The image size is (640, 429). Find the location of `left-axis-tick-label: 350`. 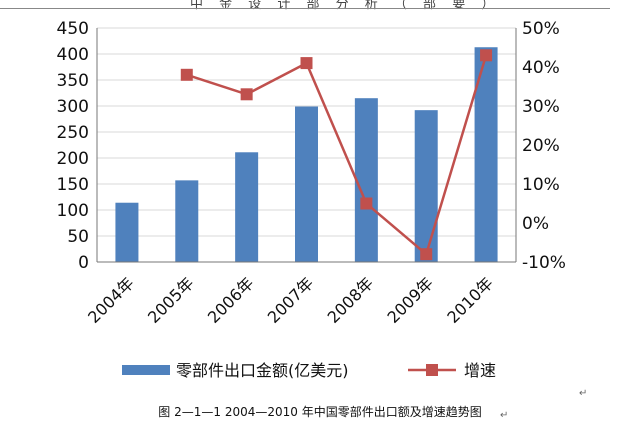

left-axis-tick-label: 350 is located at coordinates (73, 81).